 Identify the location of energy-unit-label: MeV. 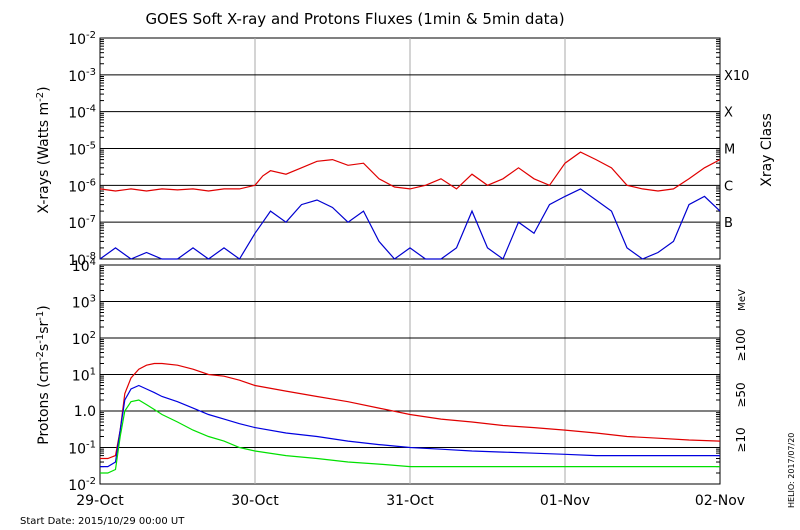
(742, 300).